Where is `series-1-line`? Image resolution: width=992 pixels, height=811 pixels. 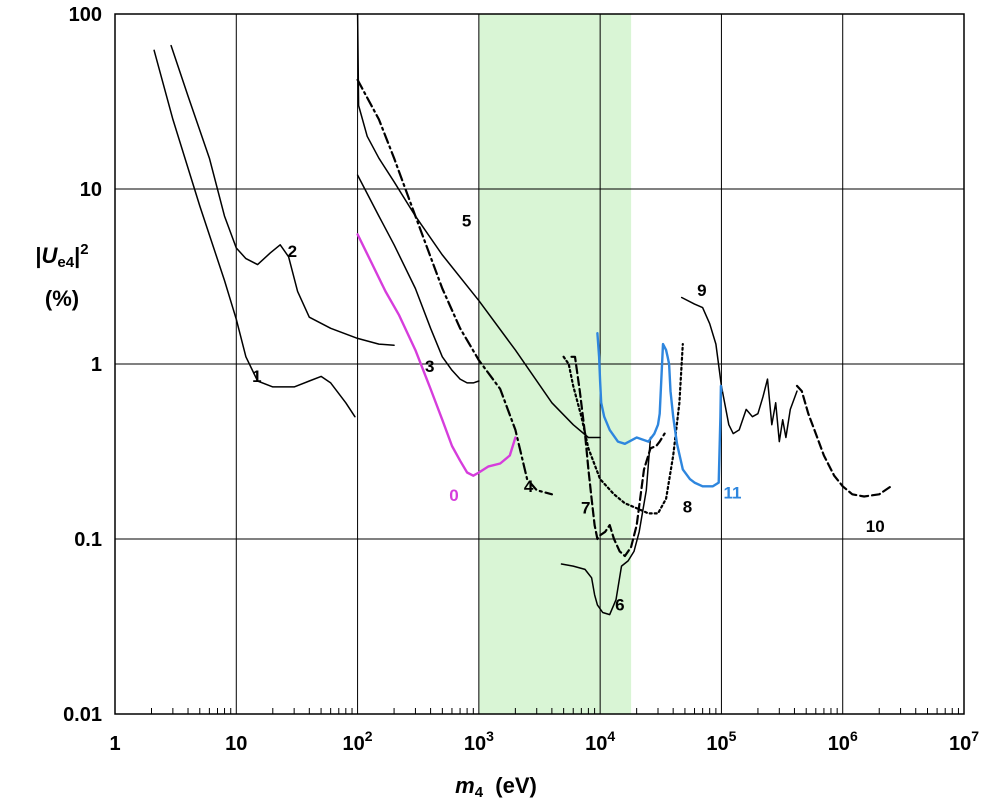
series-1-line is located at coordinates (254, 233).